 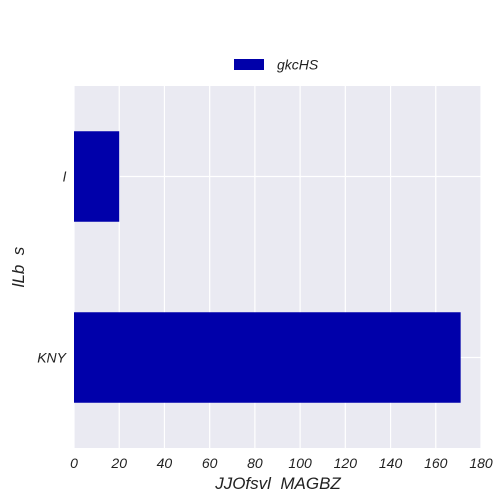 I want to click on legend-label: gkcHS, so click(x=298, y=65).